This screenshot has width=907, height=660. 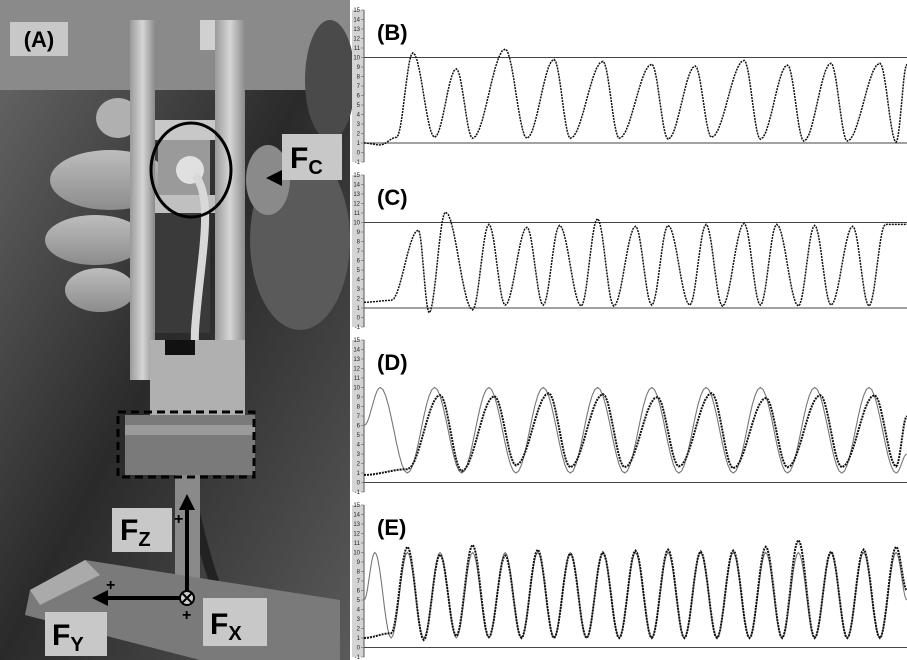 What do you see at coordinates (110, 585) in the screenshot?
I see `fy-sign: +` at bounding box center [110, 585].